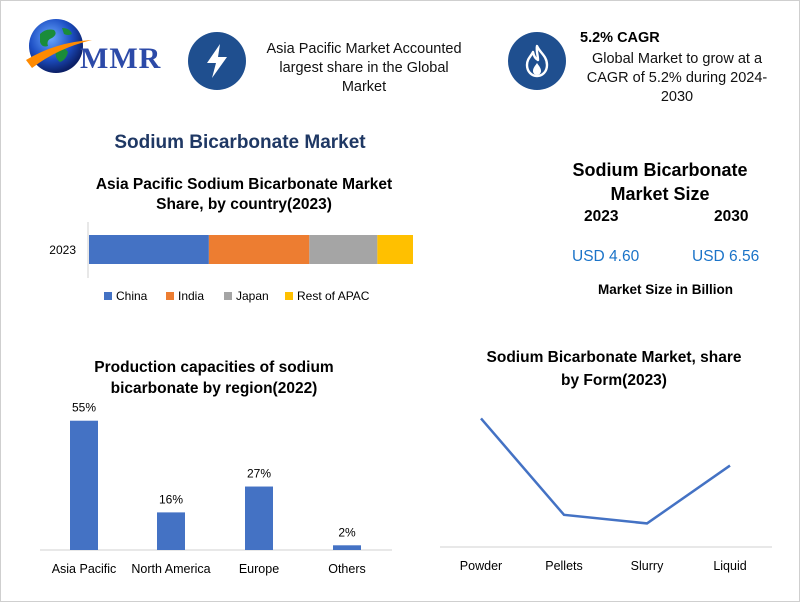  Describe the element at coordinates (726, 256) in the screenshot. I see `market-value-2030: USD 6.56` at that location.